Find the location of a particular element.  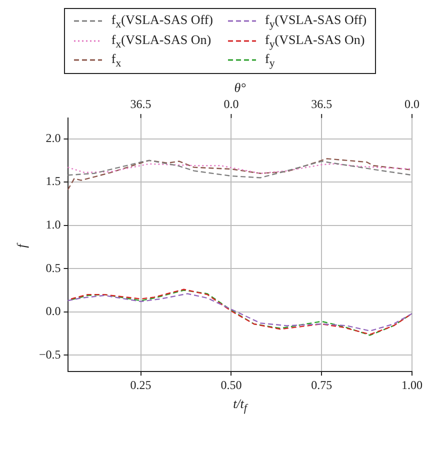

x-tick-label: 0.25 is located at coordinates (141, 385).